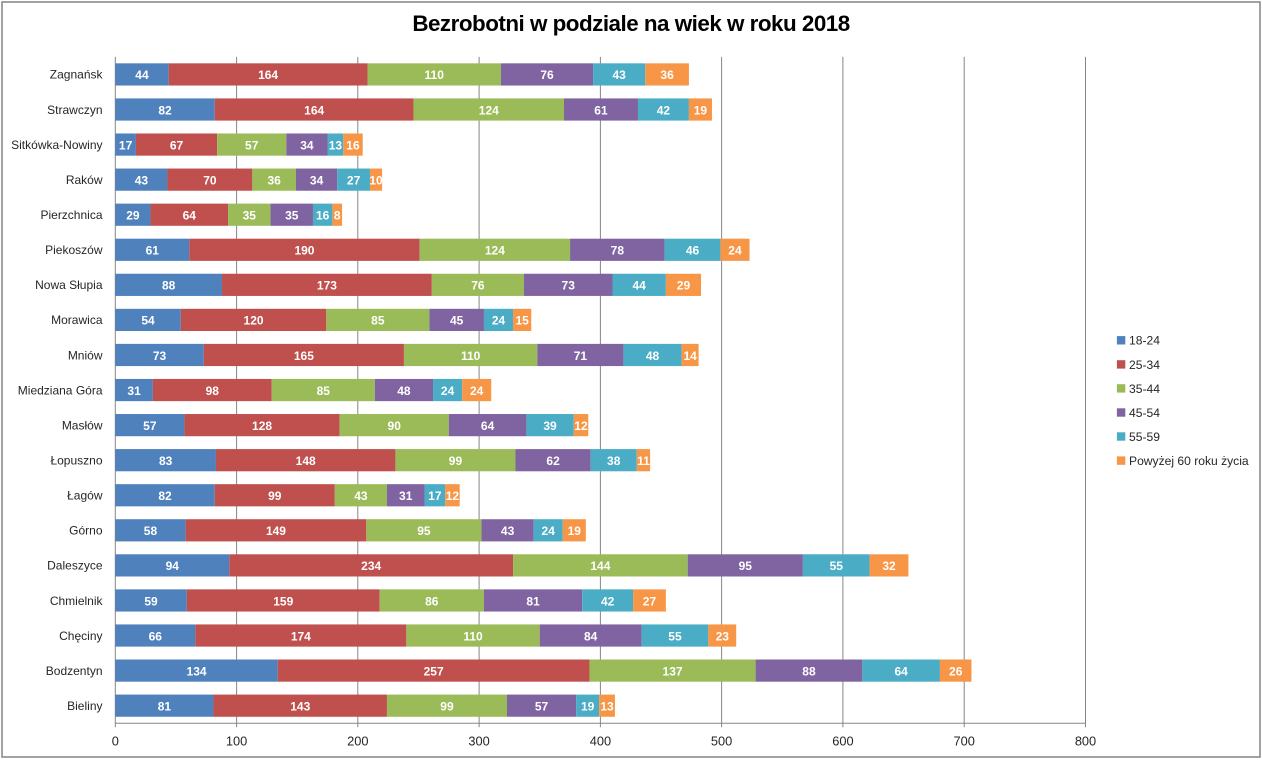 The width and height of the screenshot is (1262, 764). Describe the element at coordinates (404, 391) in the screenshot. I see `svg-text: 48` at that location.